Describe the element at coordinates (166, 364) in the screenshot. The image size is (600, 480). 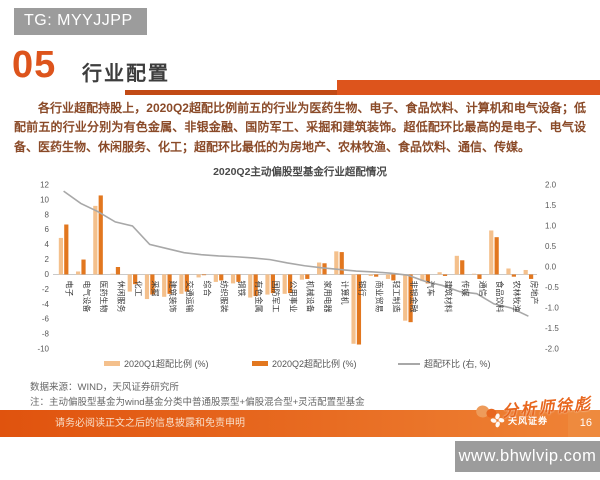
I see `legend-label-q1: 2020Q1超配比例 (%)` at that location.